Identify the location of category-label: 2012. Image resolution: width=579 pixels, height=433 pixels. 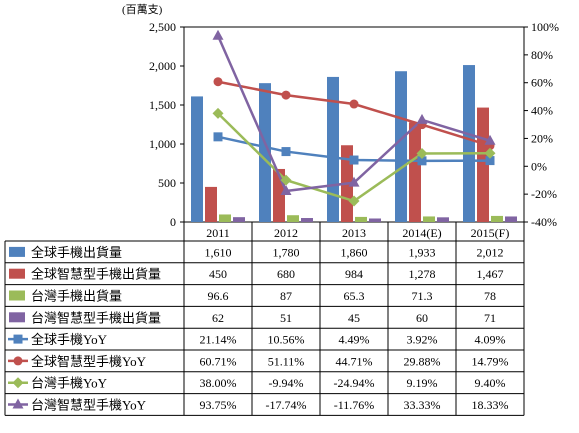
(286, 233).